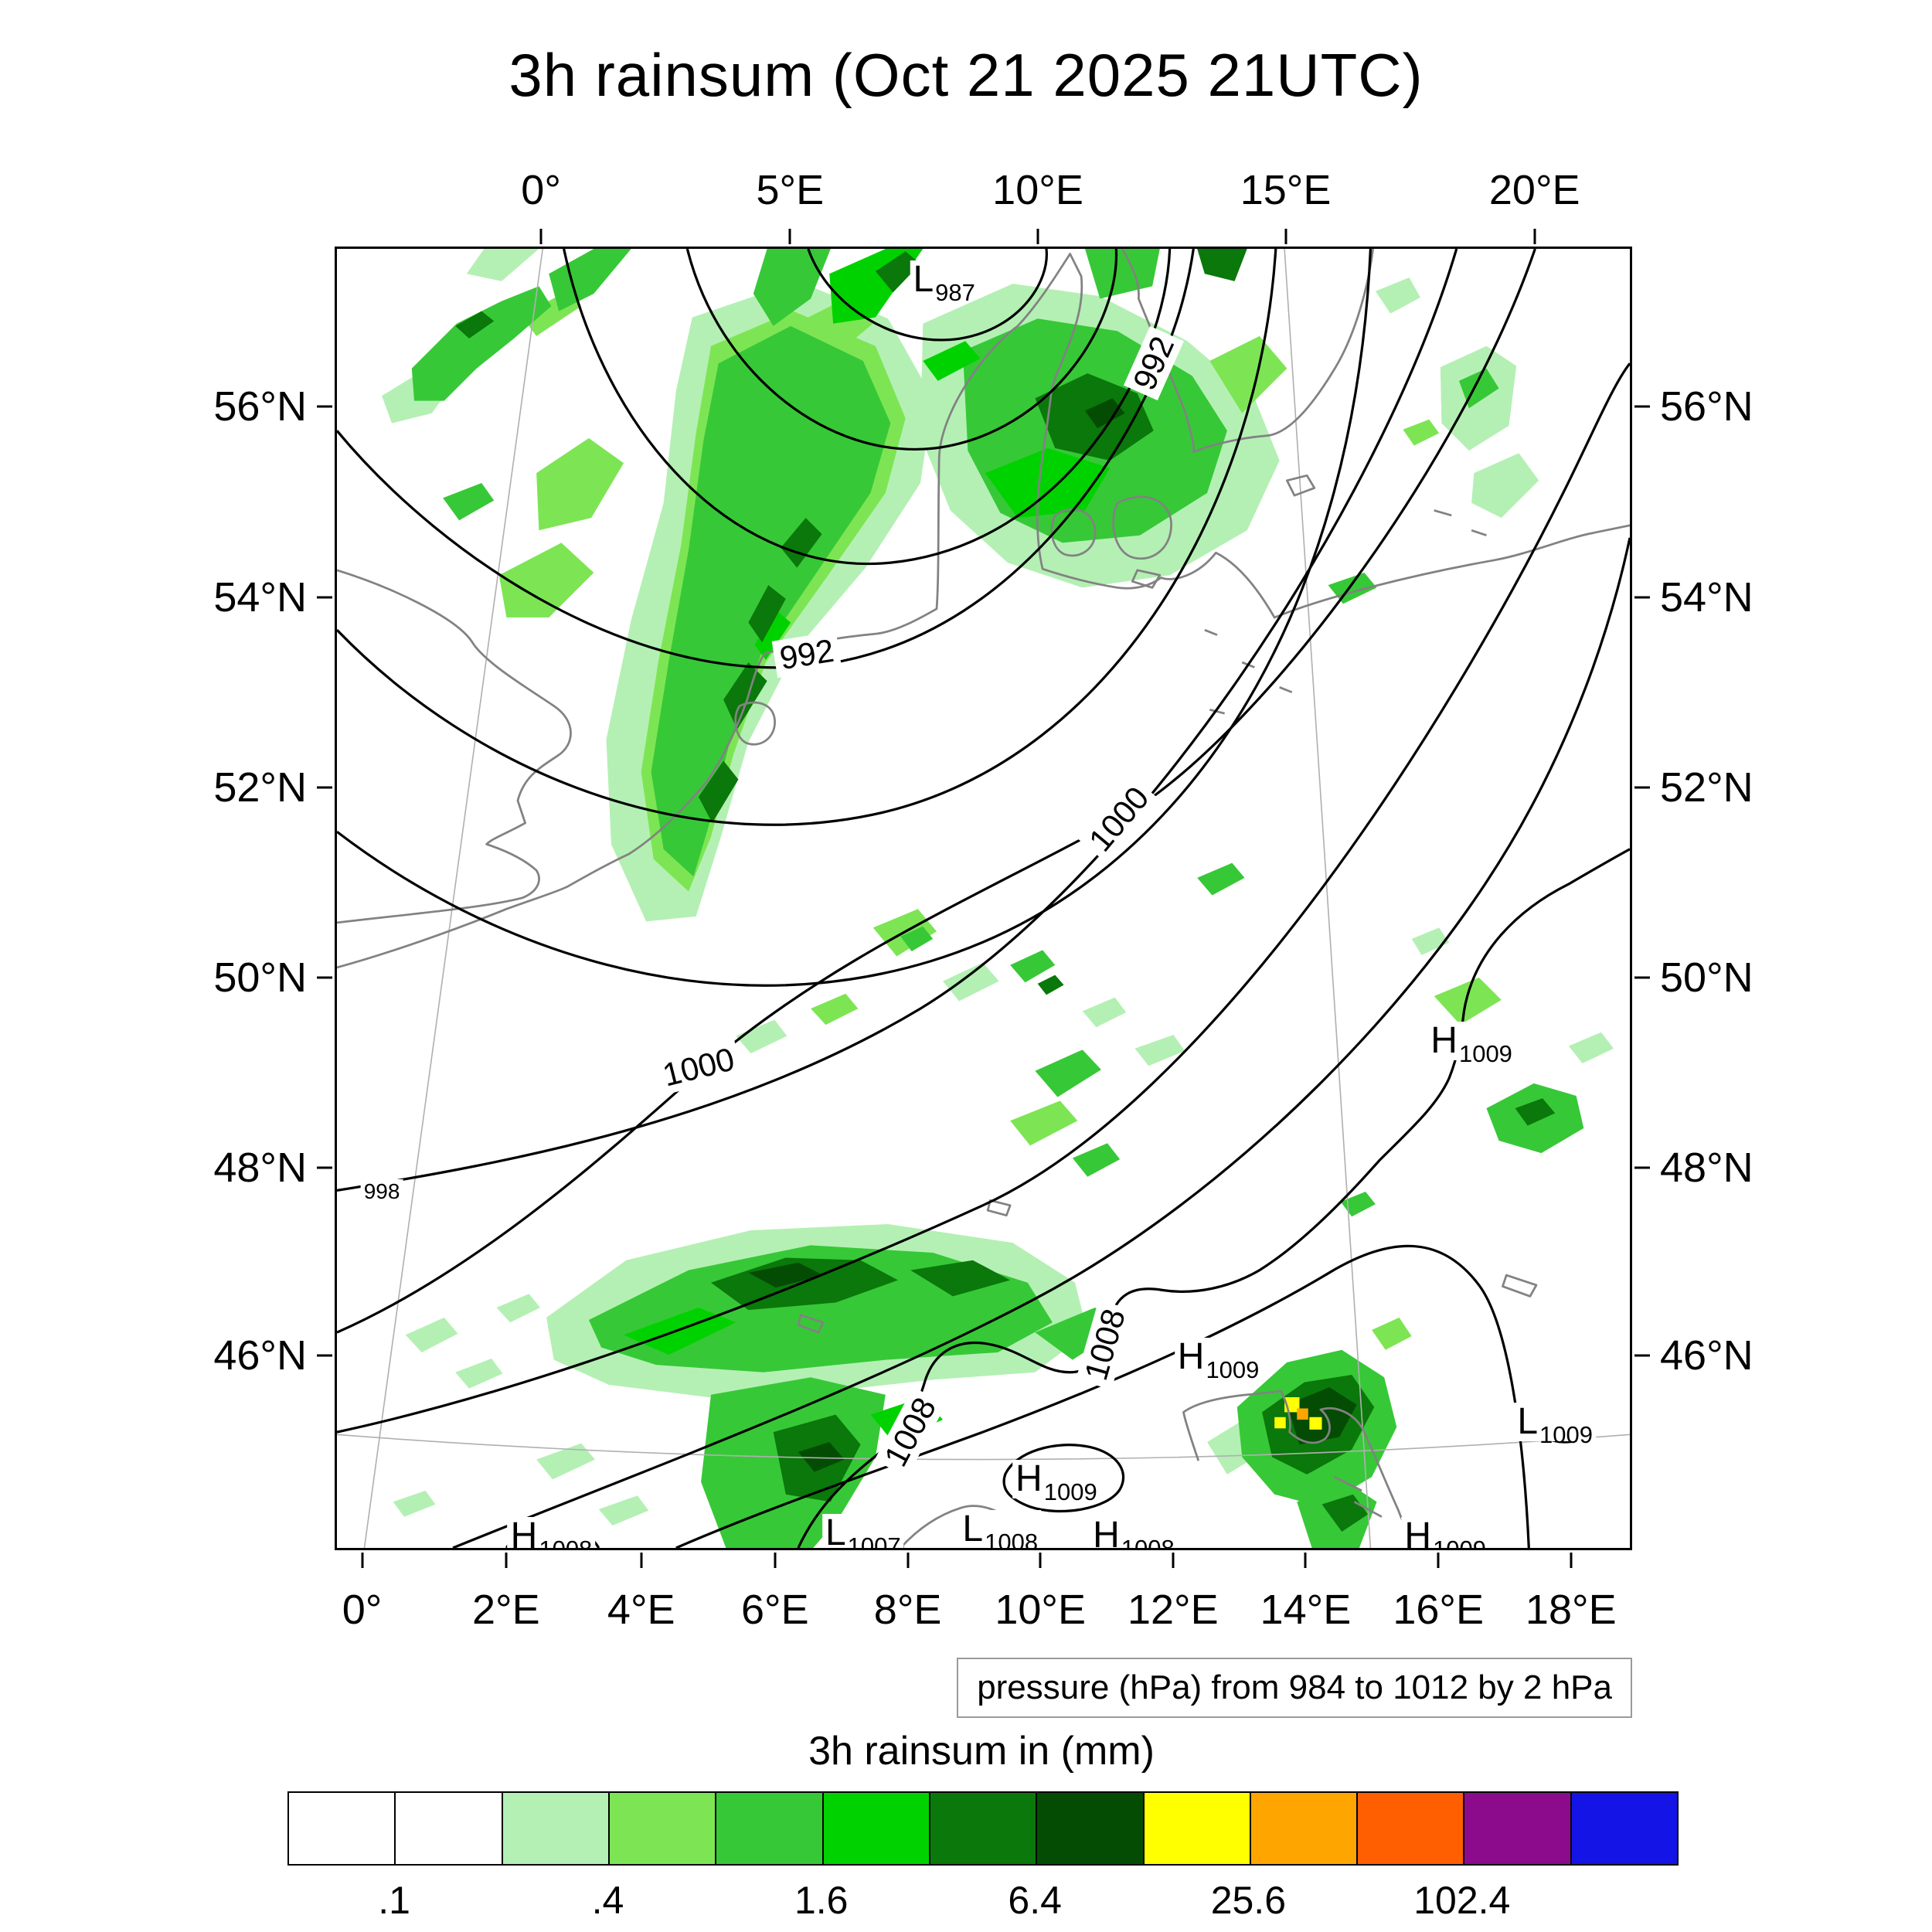 This screenshot has width=1932, height=1932. I want to click on coastline-sweden, so click(1248, 351).